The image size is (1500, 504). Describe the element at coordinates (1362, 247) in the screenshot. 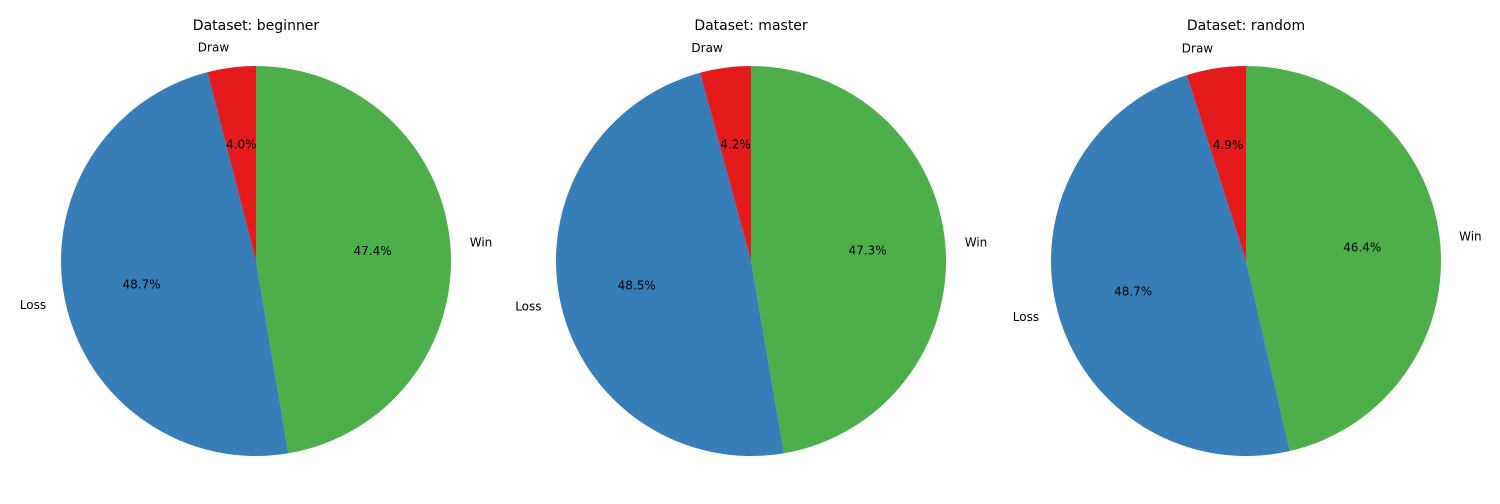

I see `slice-percent-win: 46.4%` at that location.